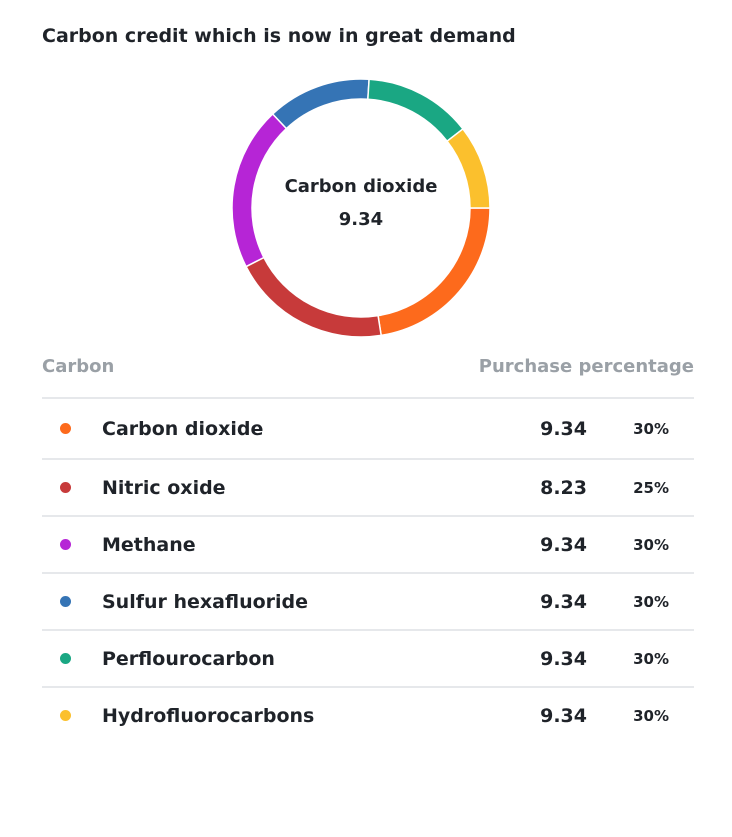 The width and height of the screenshot is (732, 837). I want to click on table-row: Nitric oxide 8.23 25%, so click(368, 486).